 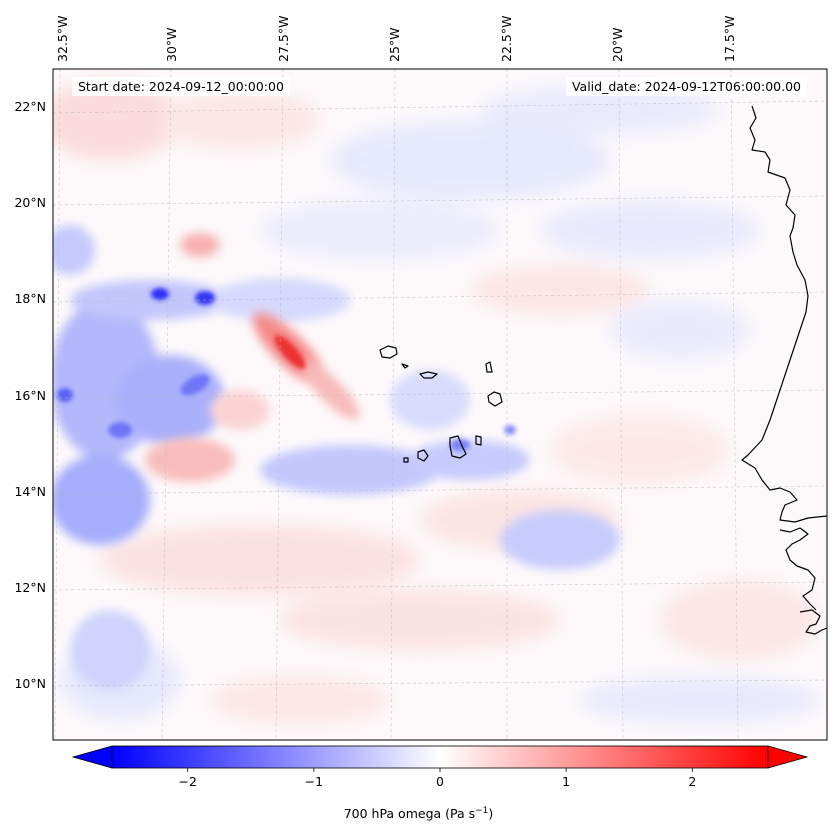 What do you see at coordinates (62, 39) in the screenshot?
I see `lon-tick-label: 32.5°W` at bounding box center [62, 39].